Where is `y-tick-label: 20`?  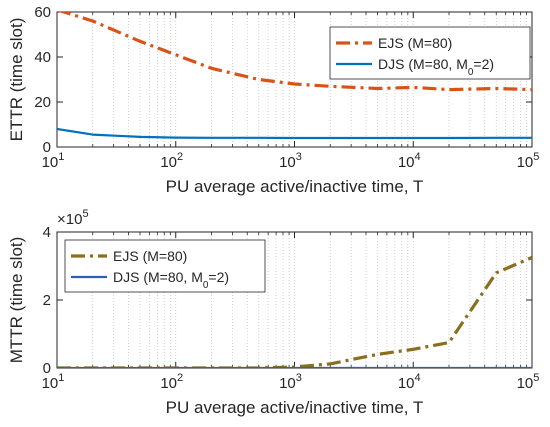 y-tick-label: 20 is located at coordinates (42, 102).